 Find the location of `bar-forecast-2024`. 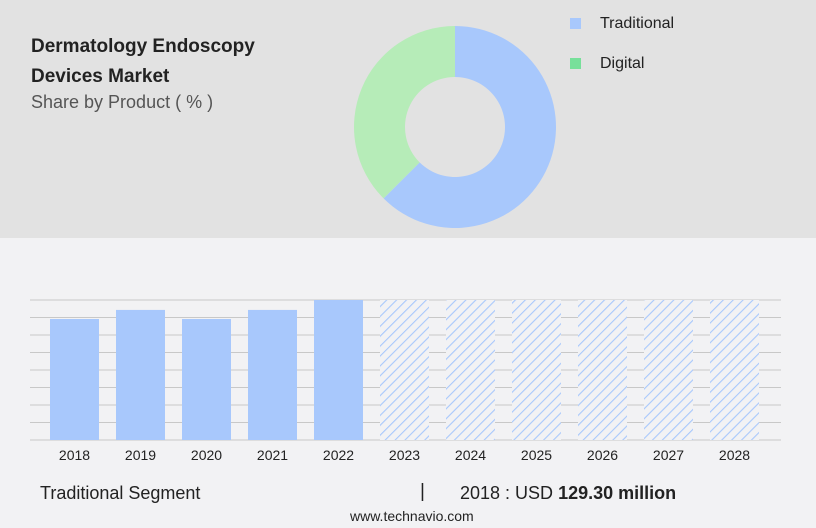

bar-forecast-2024 is located at coordinates (470, 370).